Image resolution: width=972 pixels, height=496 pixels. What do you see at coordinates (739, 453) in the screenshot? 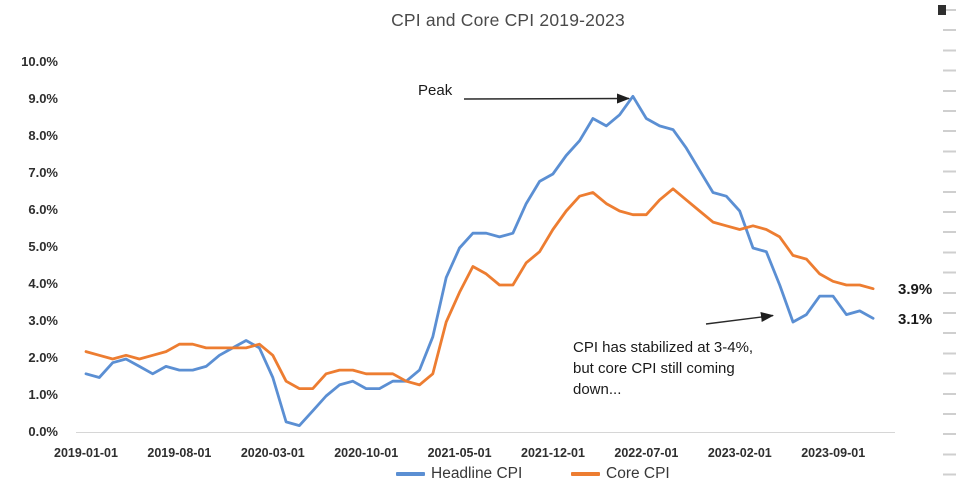
I see `x-axis-tick-label: 2023-02-01` at bounding box center [739, 453].